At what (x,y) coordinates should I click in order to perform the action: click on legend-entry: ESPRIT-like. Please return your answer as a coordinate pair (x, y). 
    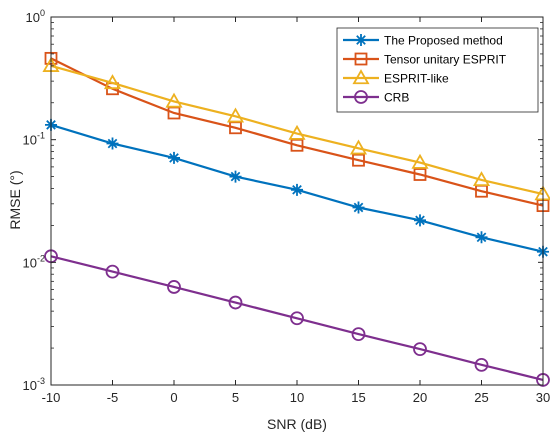
    Looking at the image, I should click on (396, 77).